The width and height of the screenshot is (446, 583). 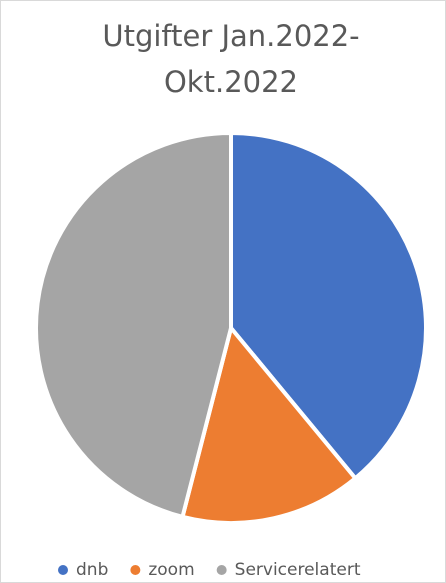 I want to click on legend-label: zoom, so click(x=171, y=570).